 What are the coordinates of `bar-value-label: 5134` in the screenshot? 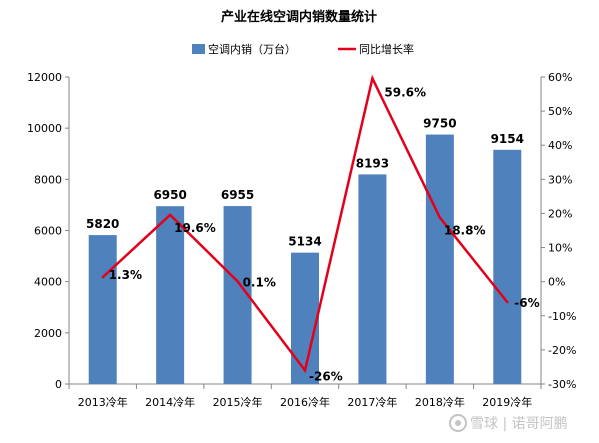 It's located at (304, 242).